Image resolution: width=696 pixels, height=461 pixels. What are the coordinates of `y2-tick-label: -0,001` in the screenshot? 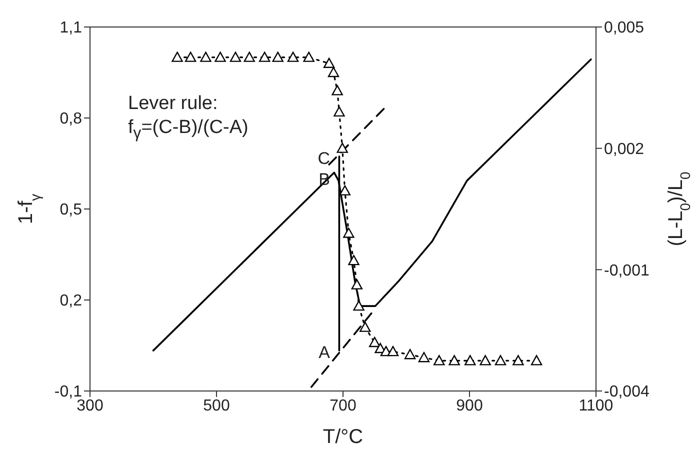 It's located at (627, 271).